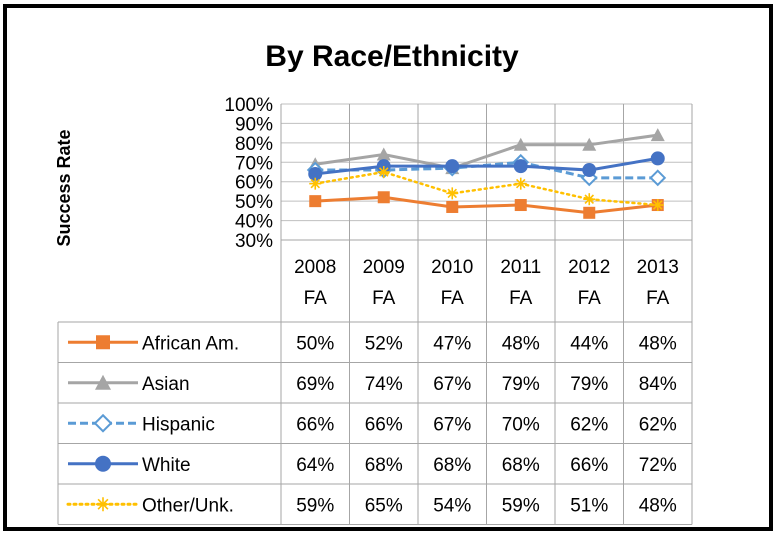  I want to click on series-name: Other/Unk., so click(188, 505).